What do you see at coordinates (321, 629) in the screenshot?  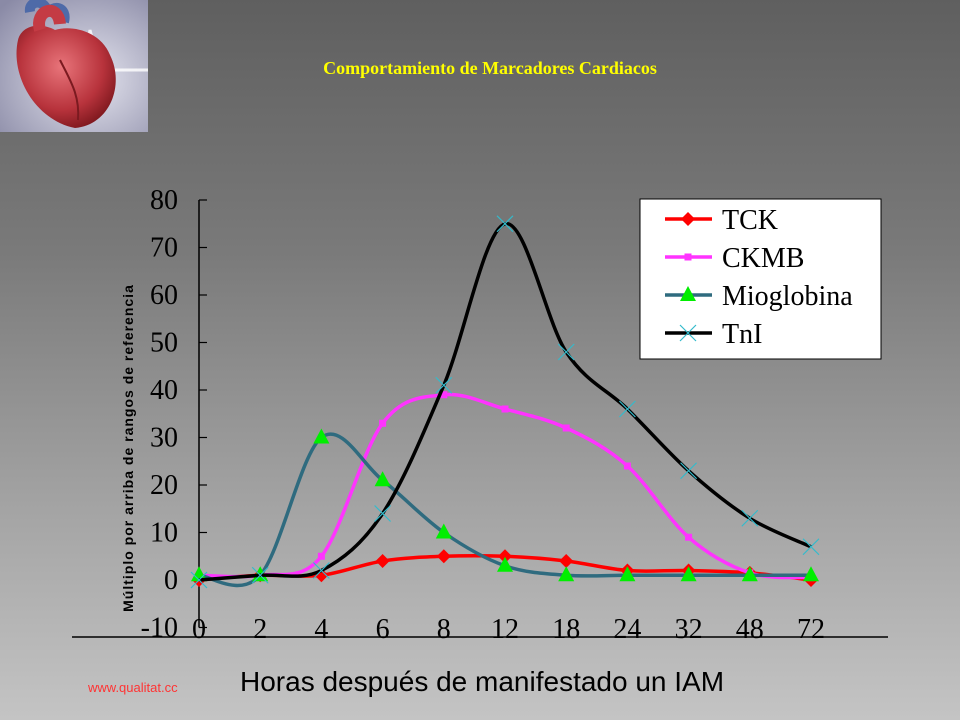 I see `x-tick-label: 4` at bounding box center [321, 629].